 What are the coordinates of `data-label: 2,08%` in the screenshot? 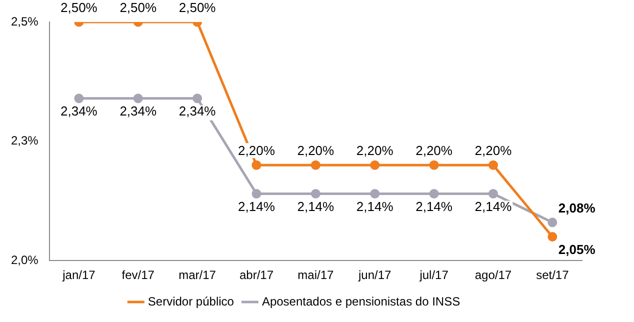 It's located at (577, 208).